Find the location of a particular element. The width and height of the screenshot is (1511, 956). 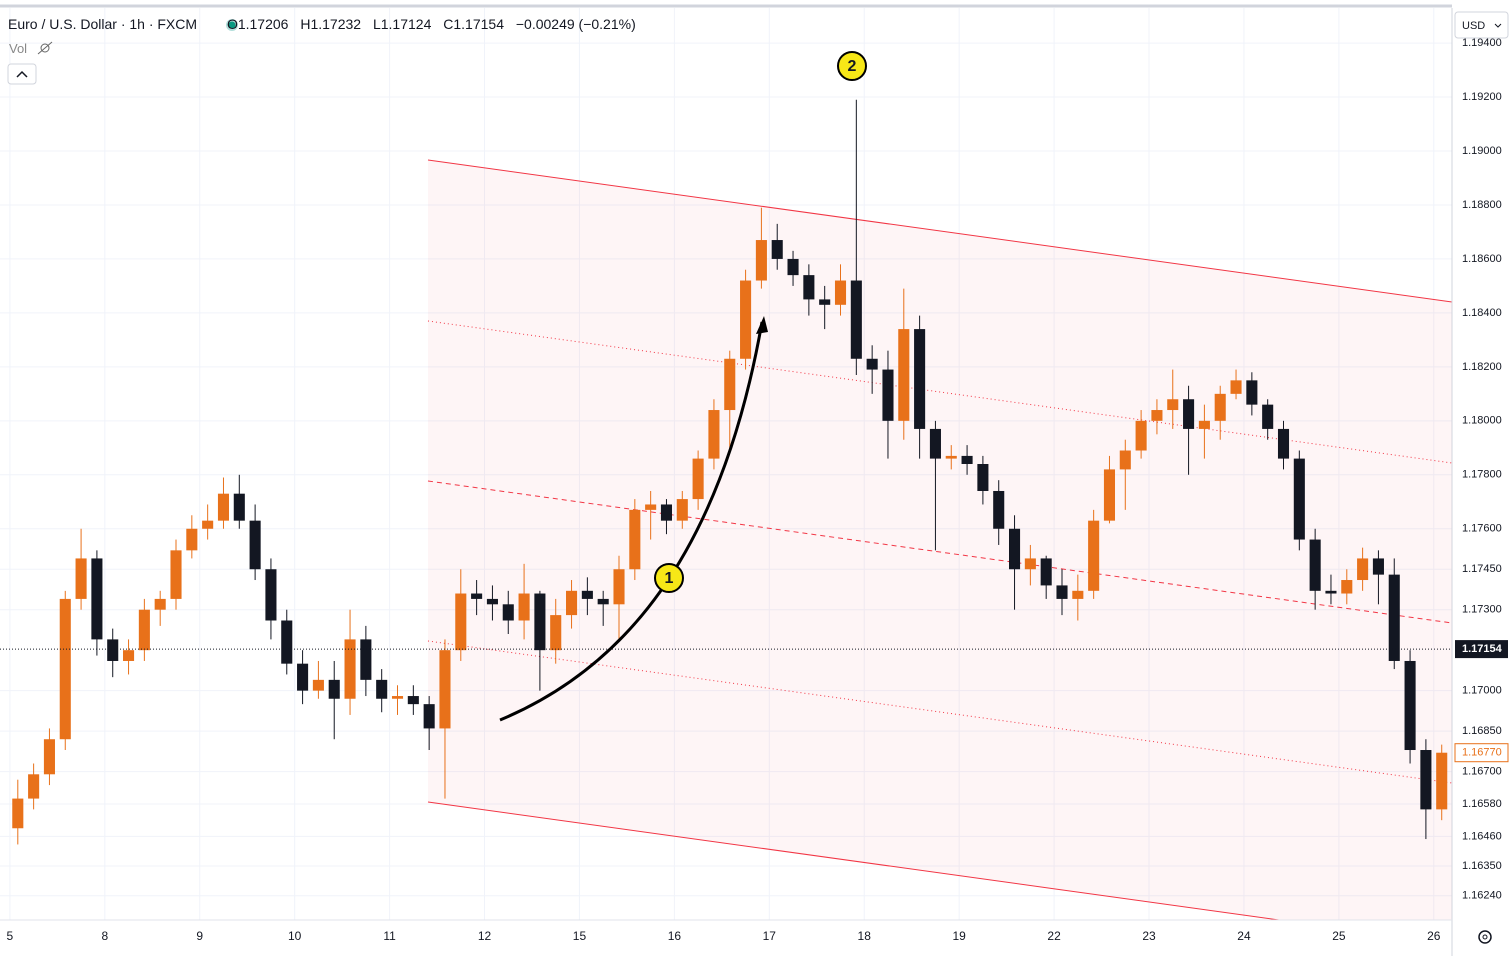

y-tick-label: 1.17000 is located at coordinates (1482, 691).